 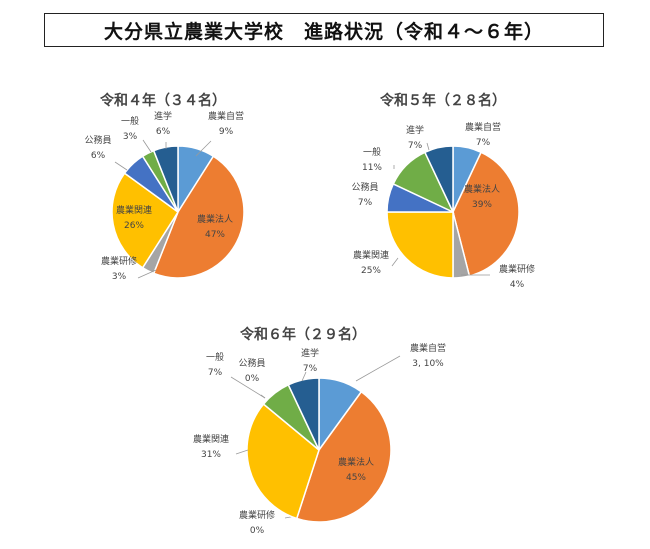 I want to click on data-label-0-5: 一般 3%, so click(x=130, y=130).